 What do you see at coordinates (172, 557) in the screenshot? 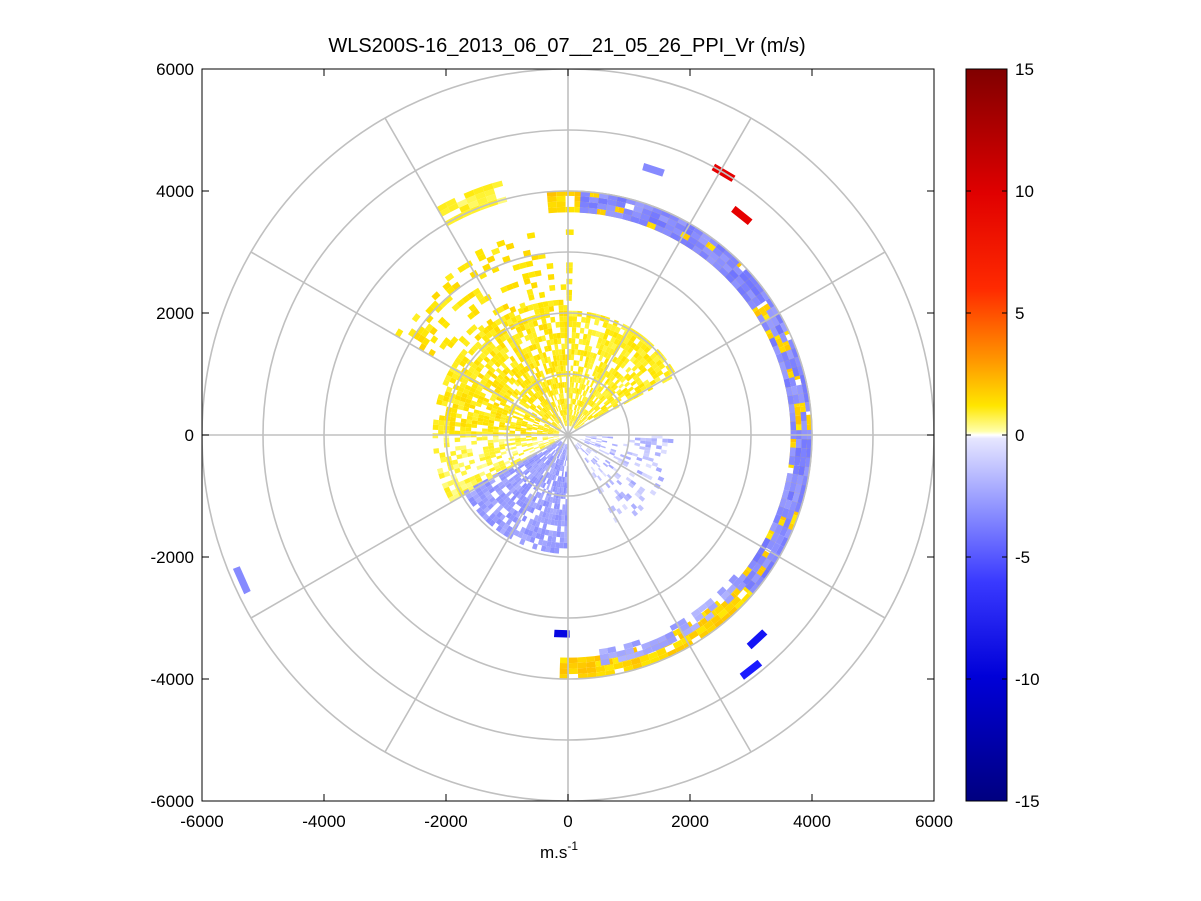
I see `y-tick-label: -2000` at bounding box center [172, 557].